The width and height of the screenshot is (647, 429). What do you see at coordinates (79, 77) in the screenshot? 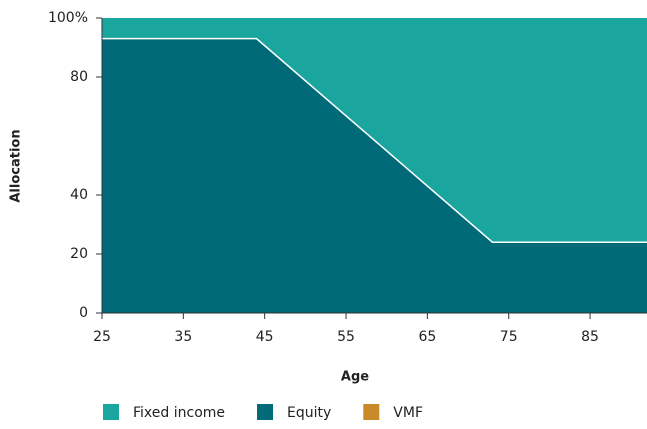
I see `y-tick-label: 80` at bounding box center [79, 77].